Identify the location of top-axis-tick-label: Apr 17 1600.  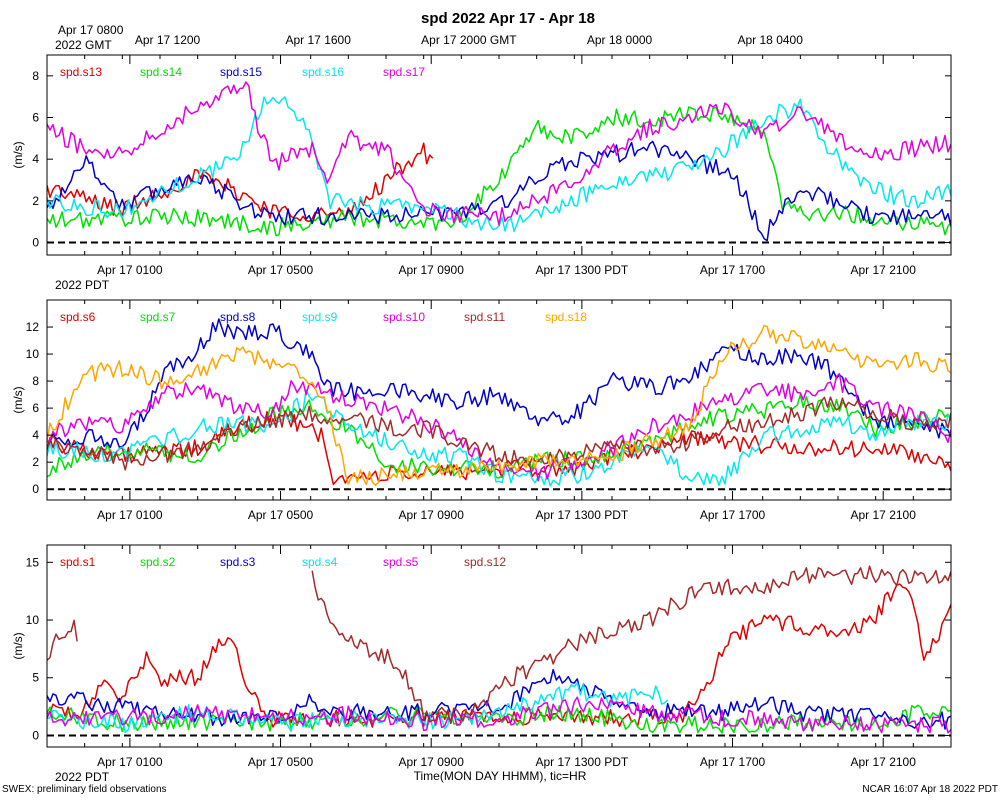
(319, 40).